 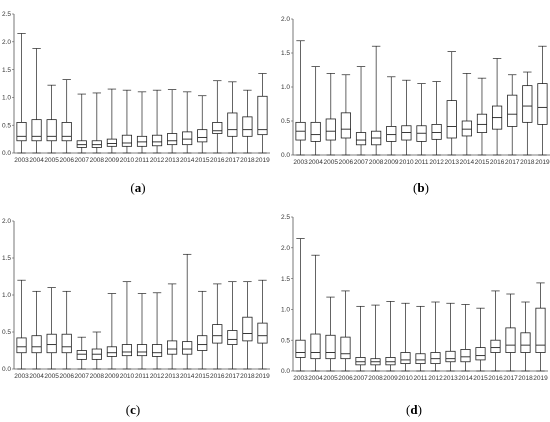 What do you see at coordinates (137, 187) in the screenshot?
I see `panel-caption-a: (a)` at bounding box center [137, 187].